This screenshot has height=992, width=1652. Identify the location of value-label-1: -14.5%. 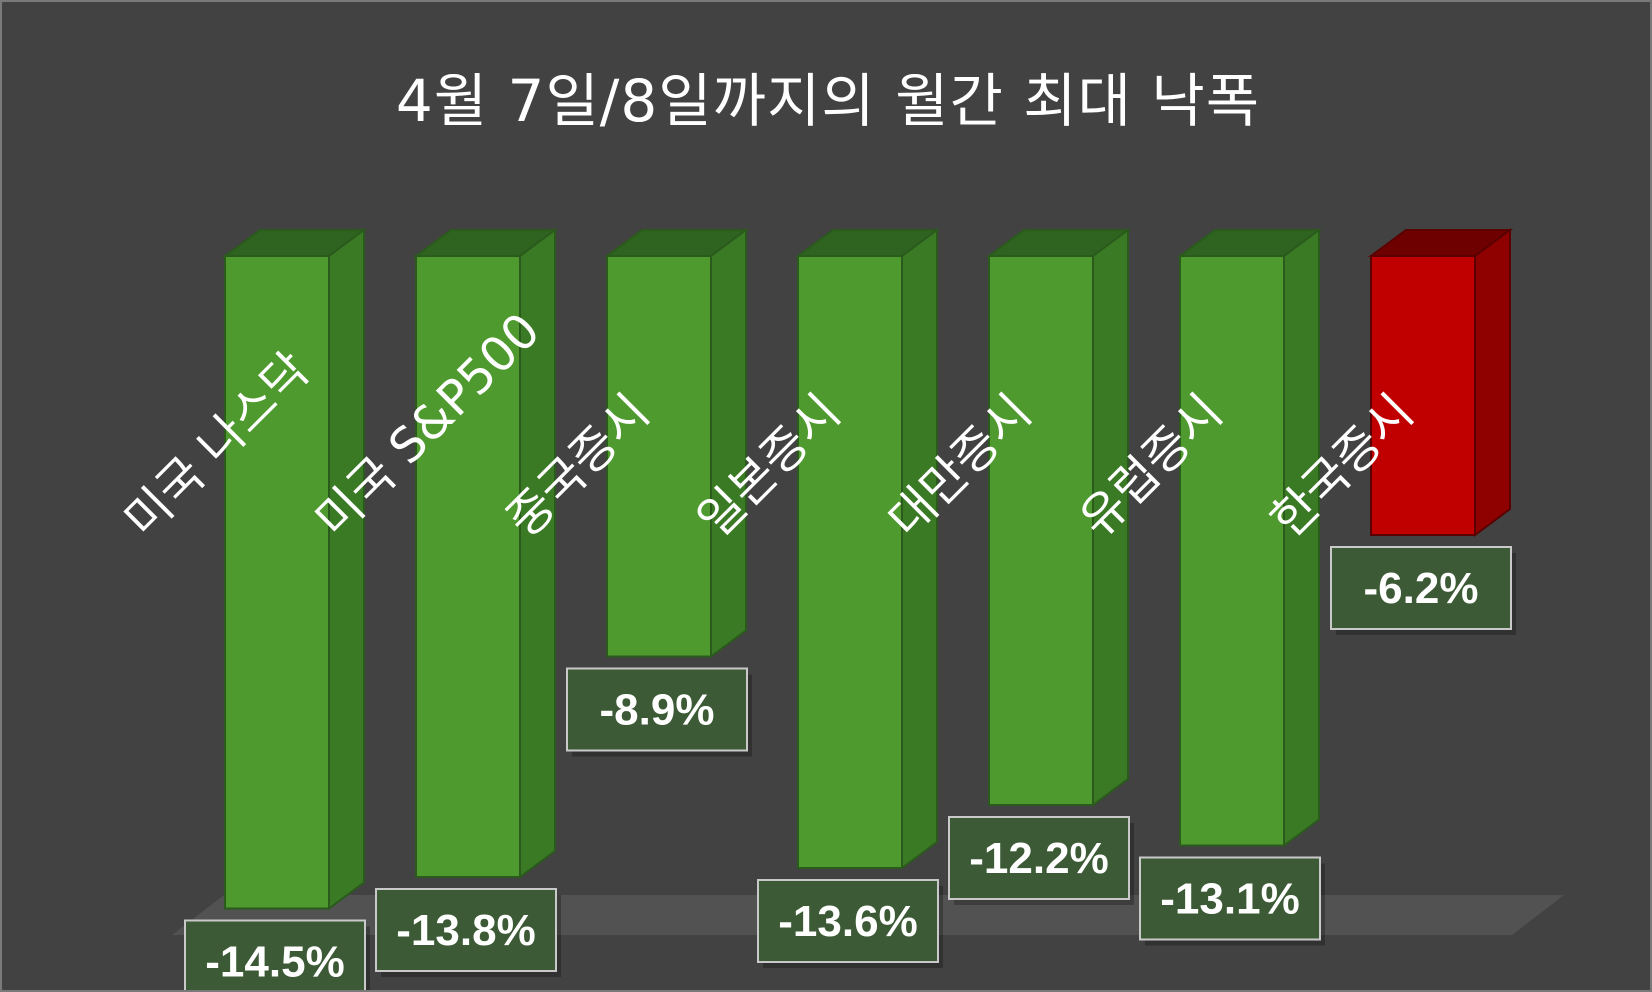
(277, 954).